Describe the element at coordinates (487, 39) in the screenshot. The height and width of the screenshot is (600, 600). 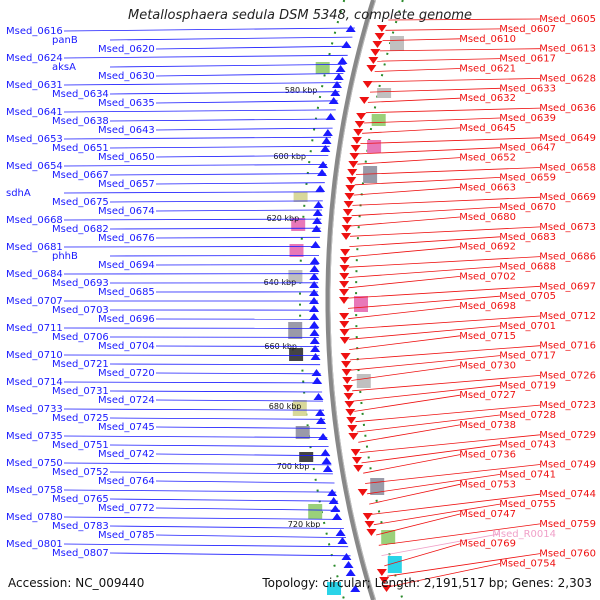
I see `right-gene-label: Msed_0610` at that location.